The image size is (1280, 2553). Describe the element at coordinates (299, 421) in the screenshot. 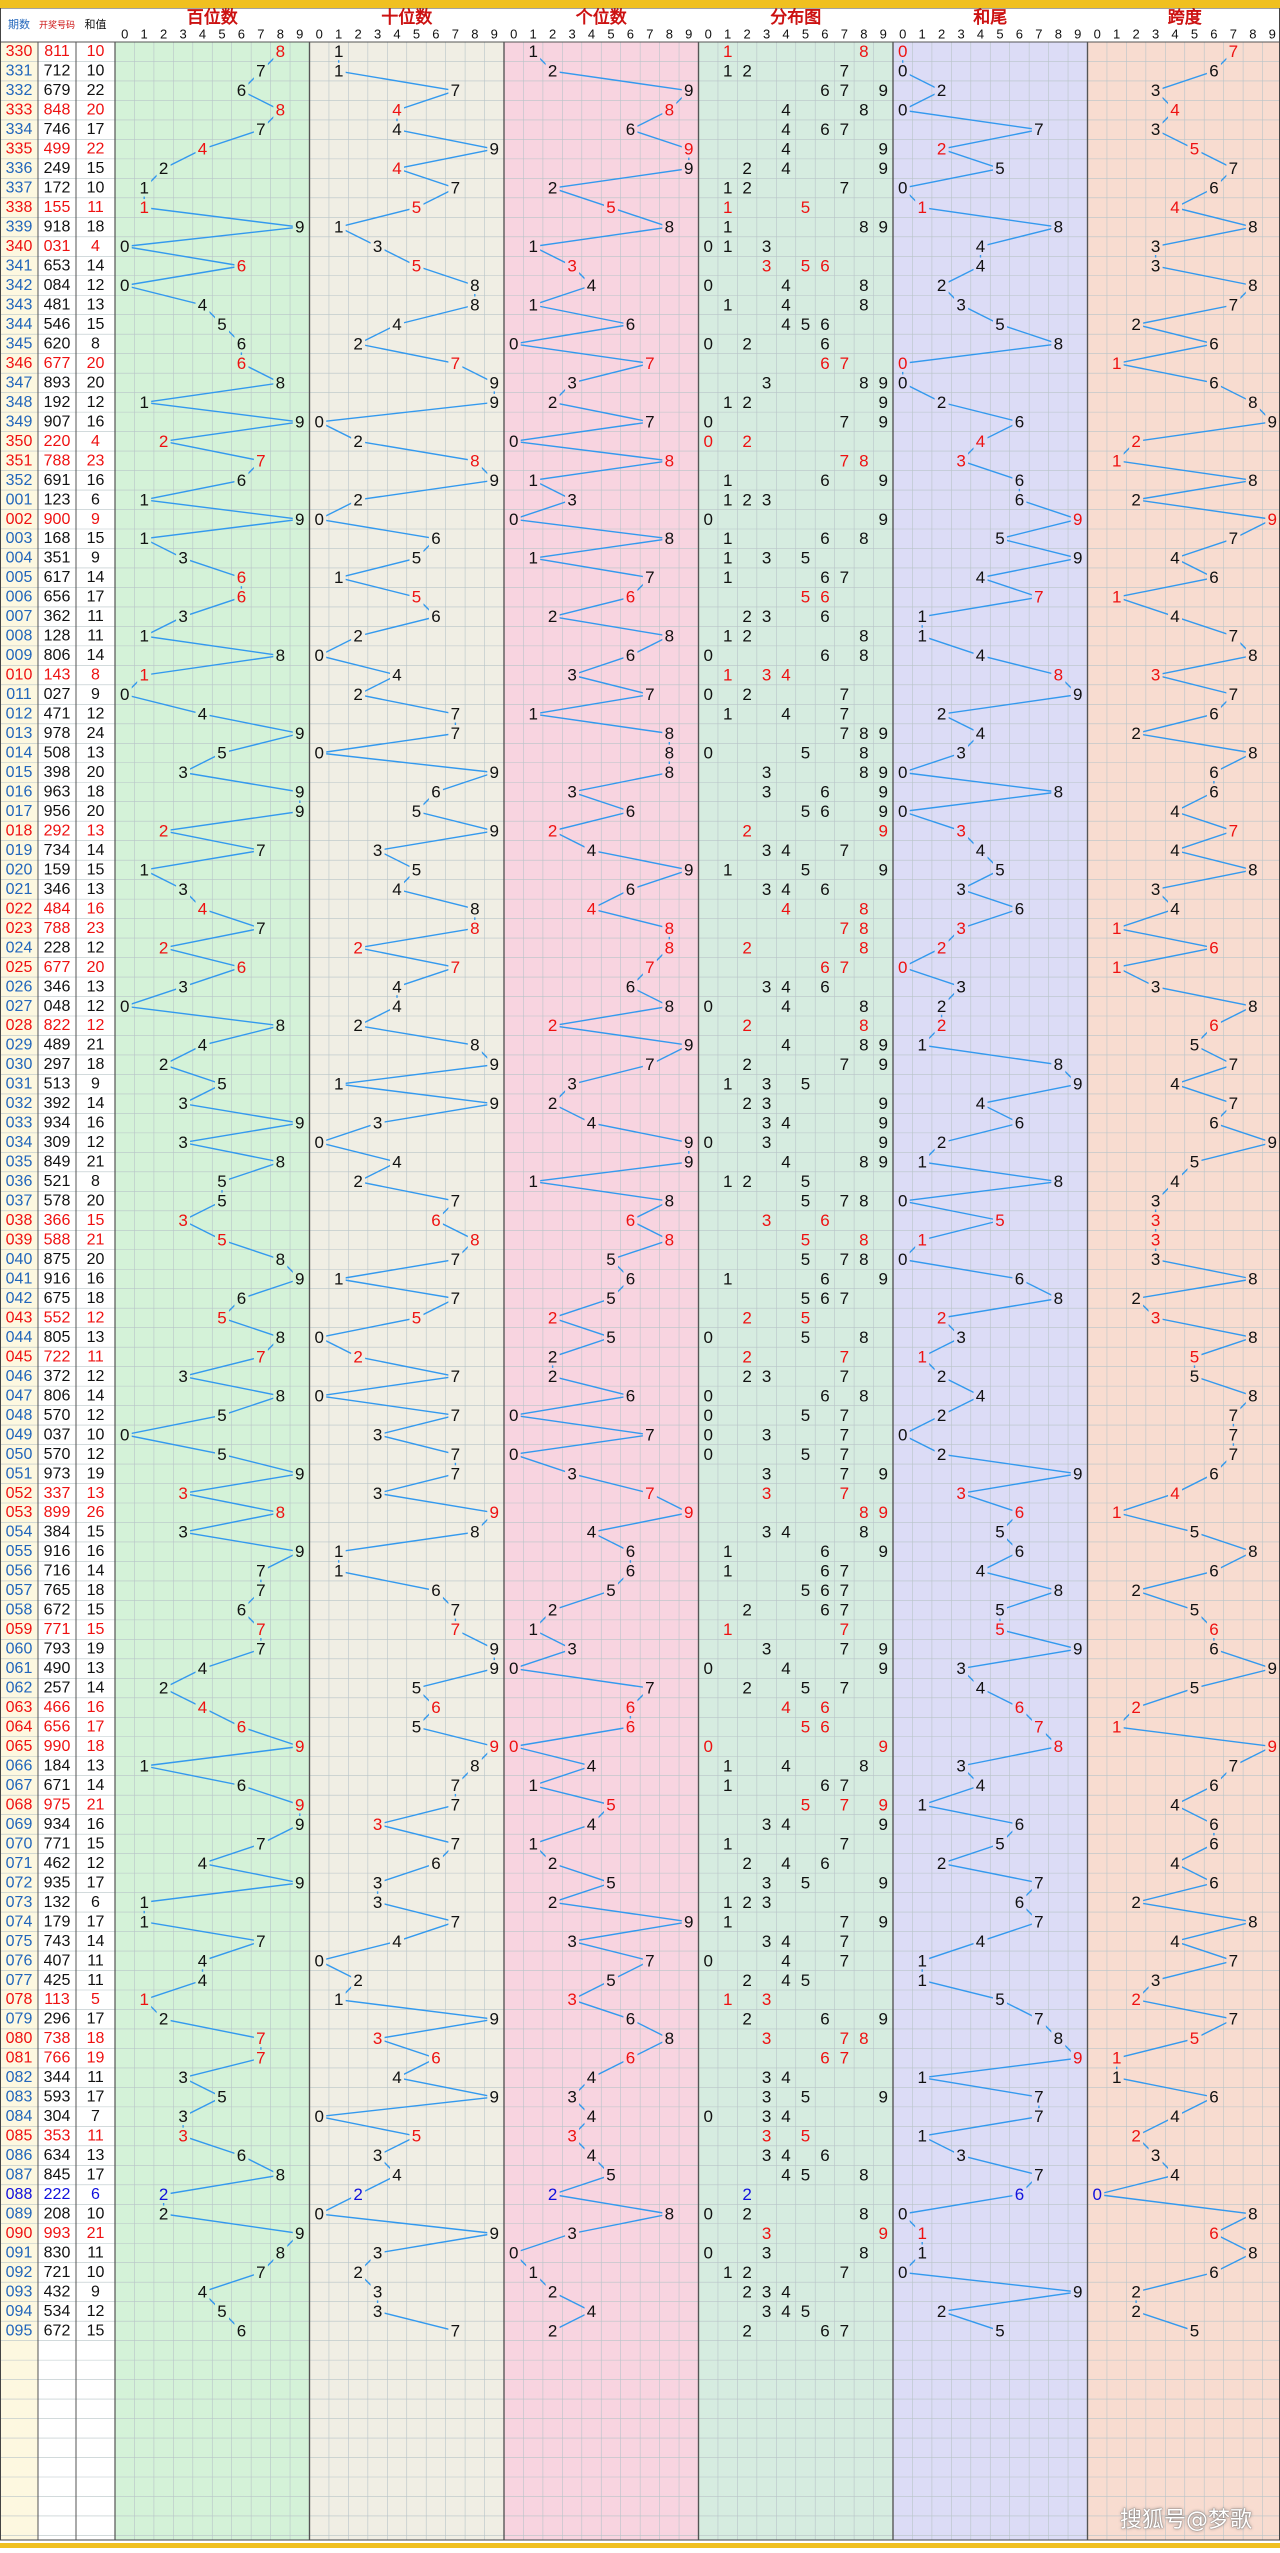

I see `hundreds-point: 9` at that location.